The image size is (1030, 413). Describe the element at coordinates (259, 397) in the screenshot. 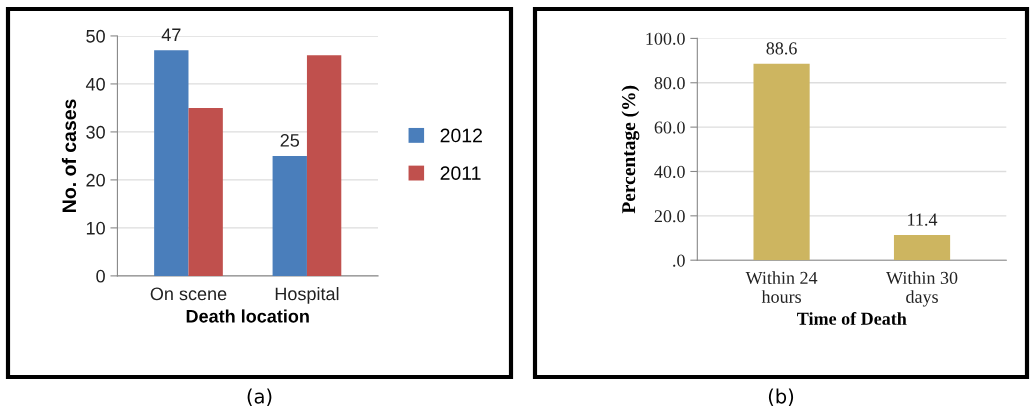

I see `text: (a)` at that location.